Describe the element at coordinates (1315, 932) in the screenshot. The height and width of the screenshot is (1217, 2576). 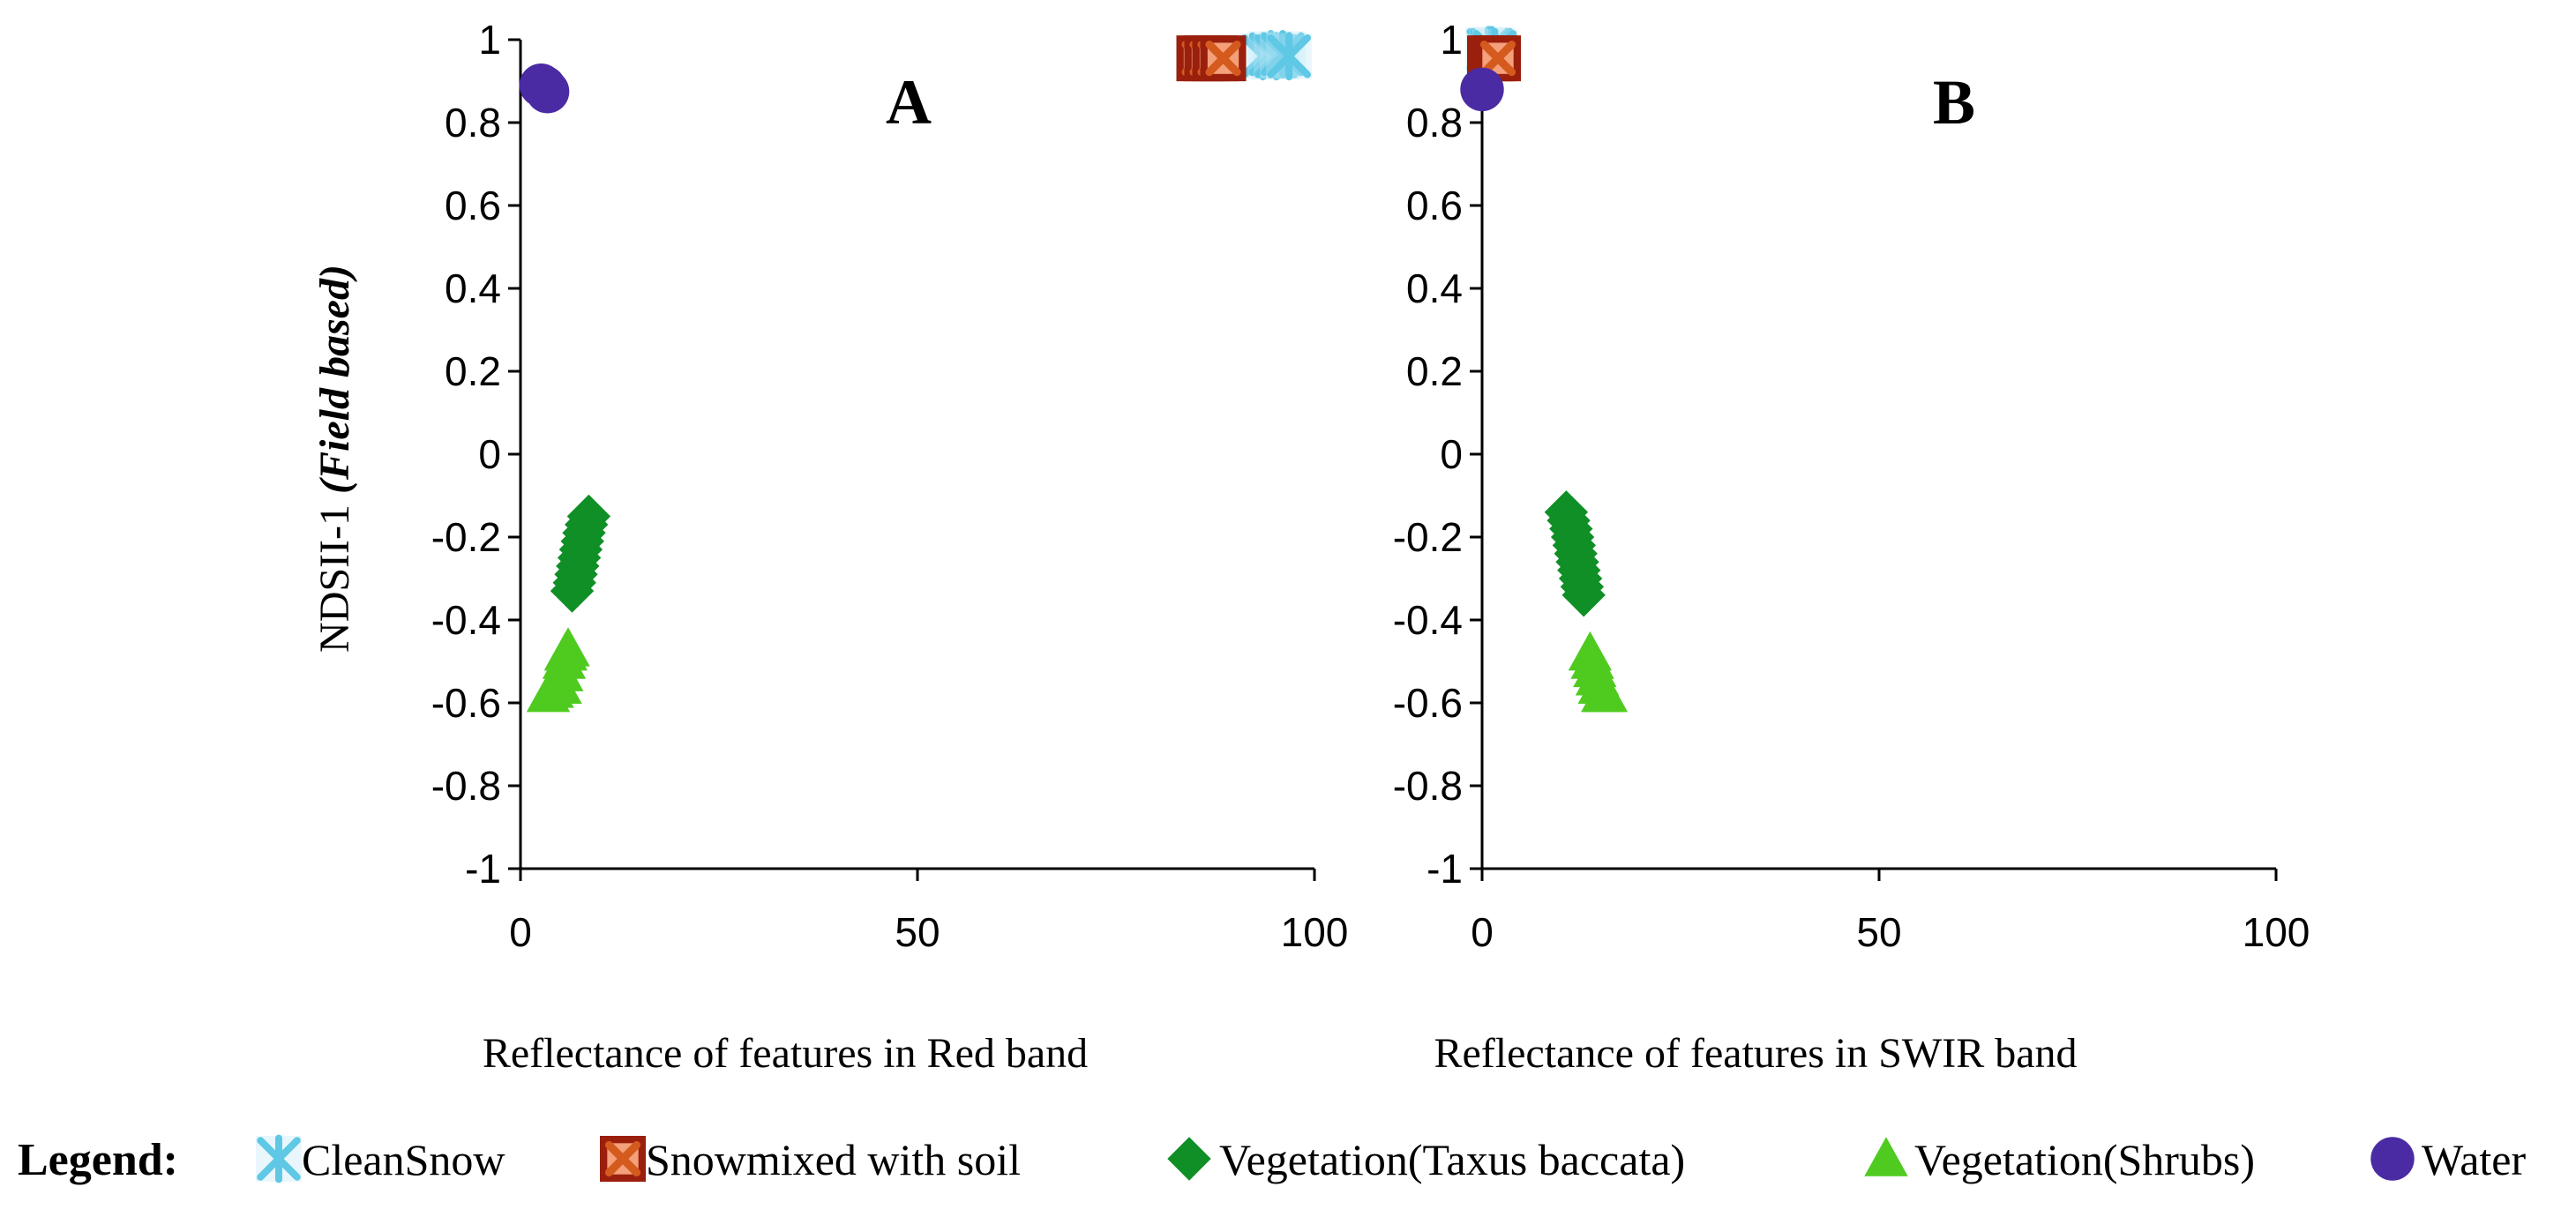
I see `panel-a-x-tick-label: 100` at that location.